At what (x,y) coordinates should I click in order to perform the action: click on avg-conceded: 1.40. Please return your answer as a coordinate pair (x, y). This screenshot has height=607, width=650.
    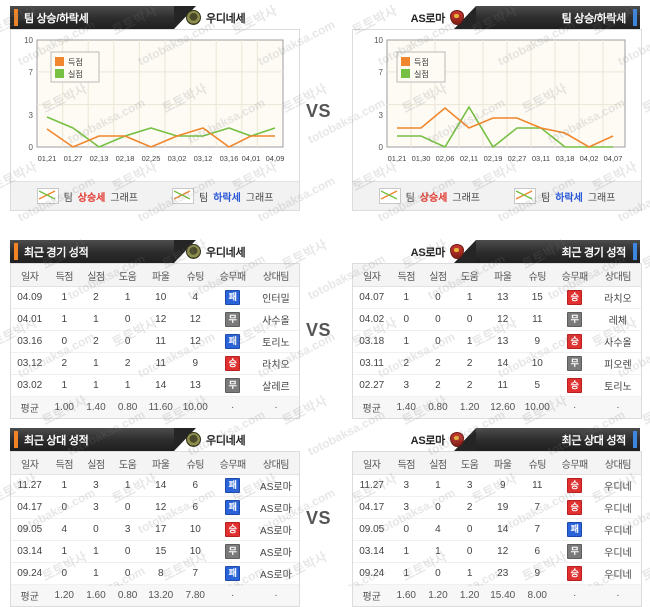
    Looking at the image, I should click on (96, 407).